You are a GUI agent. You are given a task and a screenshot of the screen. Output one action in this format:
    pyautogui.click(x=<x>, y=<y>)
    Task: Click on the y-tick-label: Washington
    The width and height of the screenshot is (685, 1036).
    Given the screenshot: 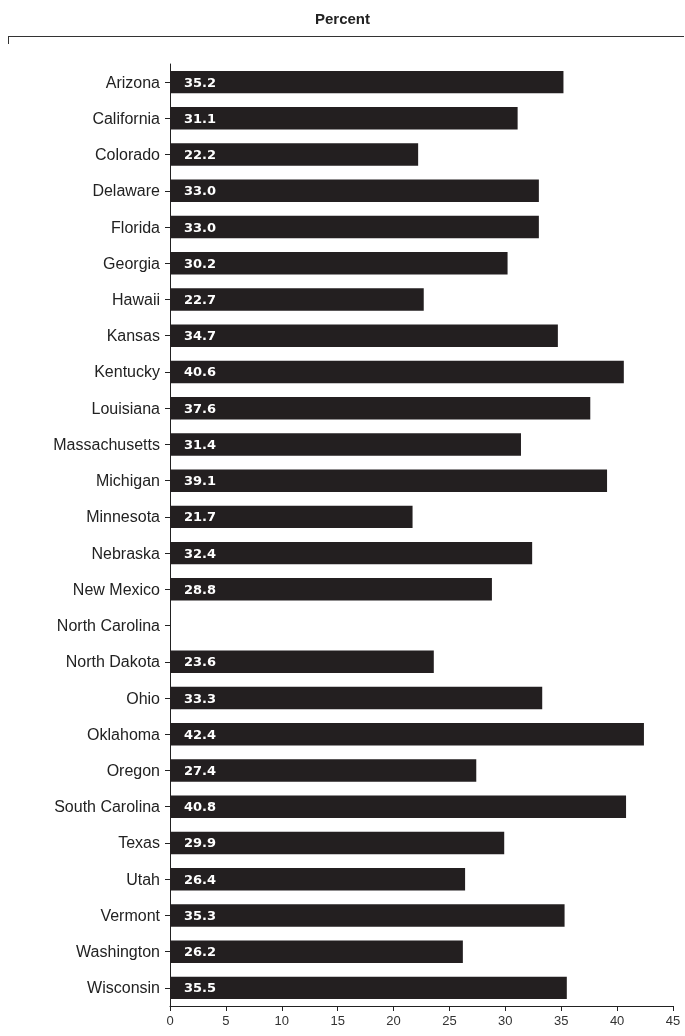 What is the action you would take?
    pyautogui.click(x=118, y=952)
    